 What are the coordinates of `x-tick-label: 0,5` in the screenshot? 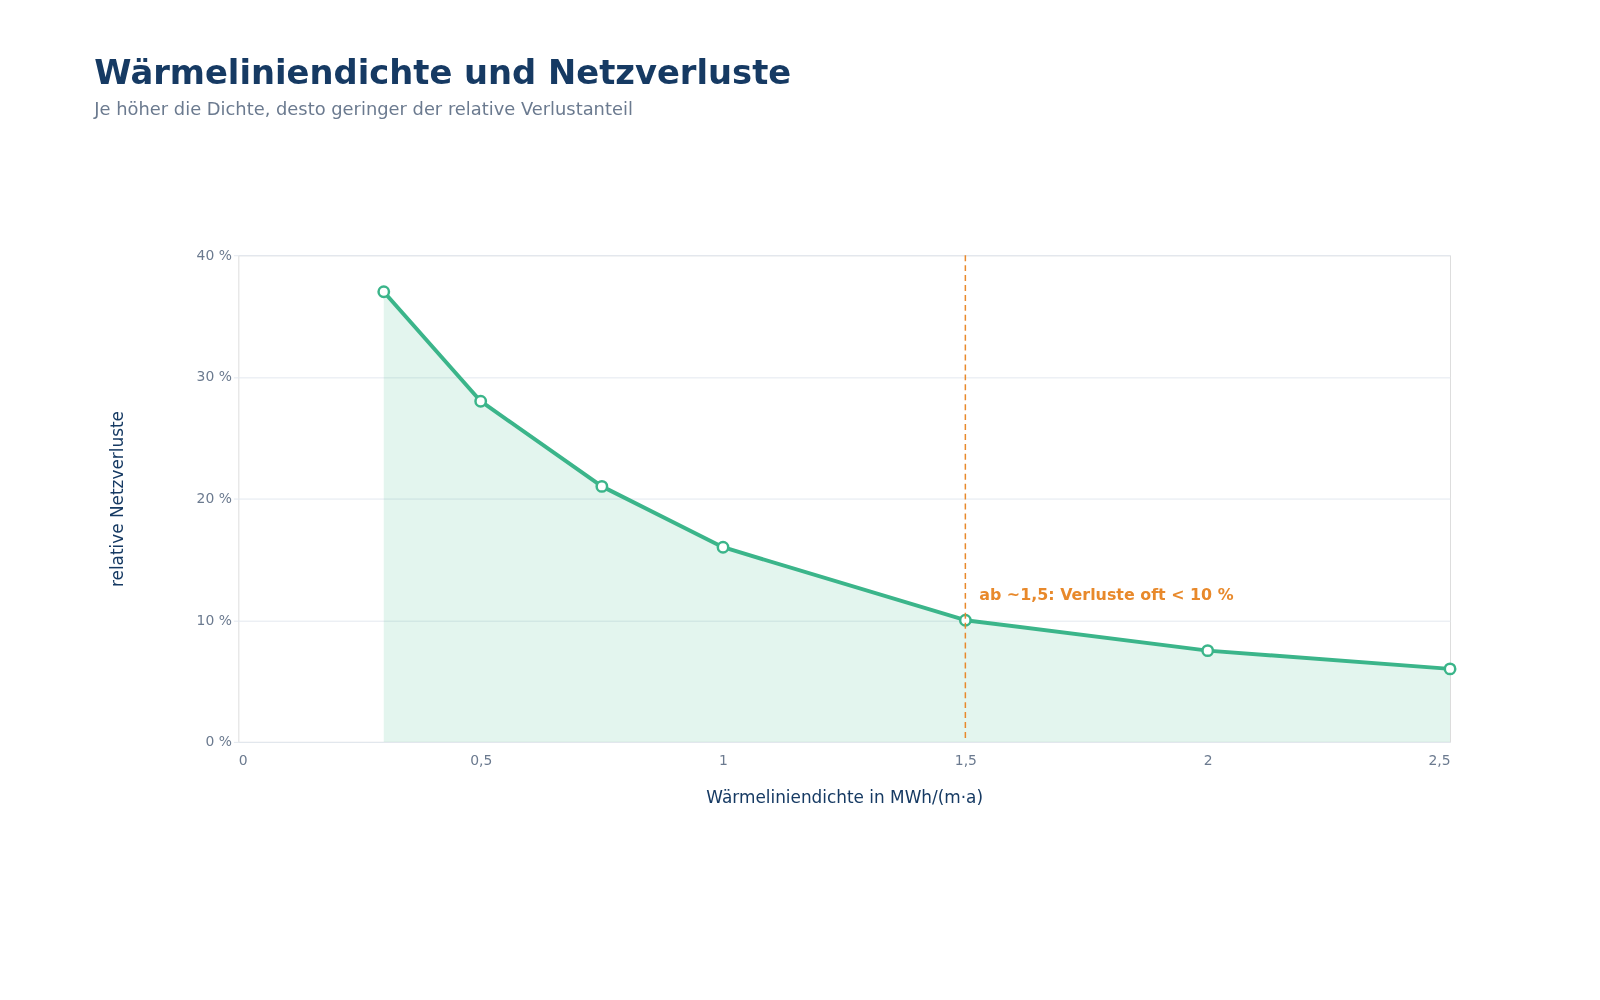 It's located at (481, 760).